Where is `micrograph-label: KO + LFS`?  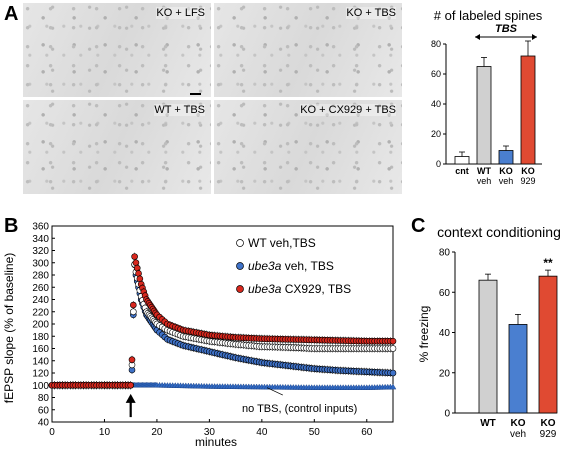 micrograph-label: KO + LFS is located at coordinates (180, 13).